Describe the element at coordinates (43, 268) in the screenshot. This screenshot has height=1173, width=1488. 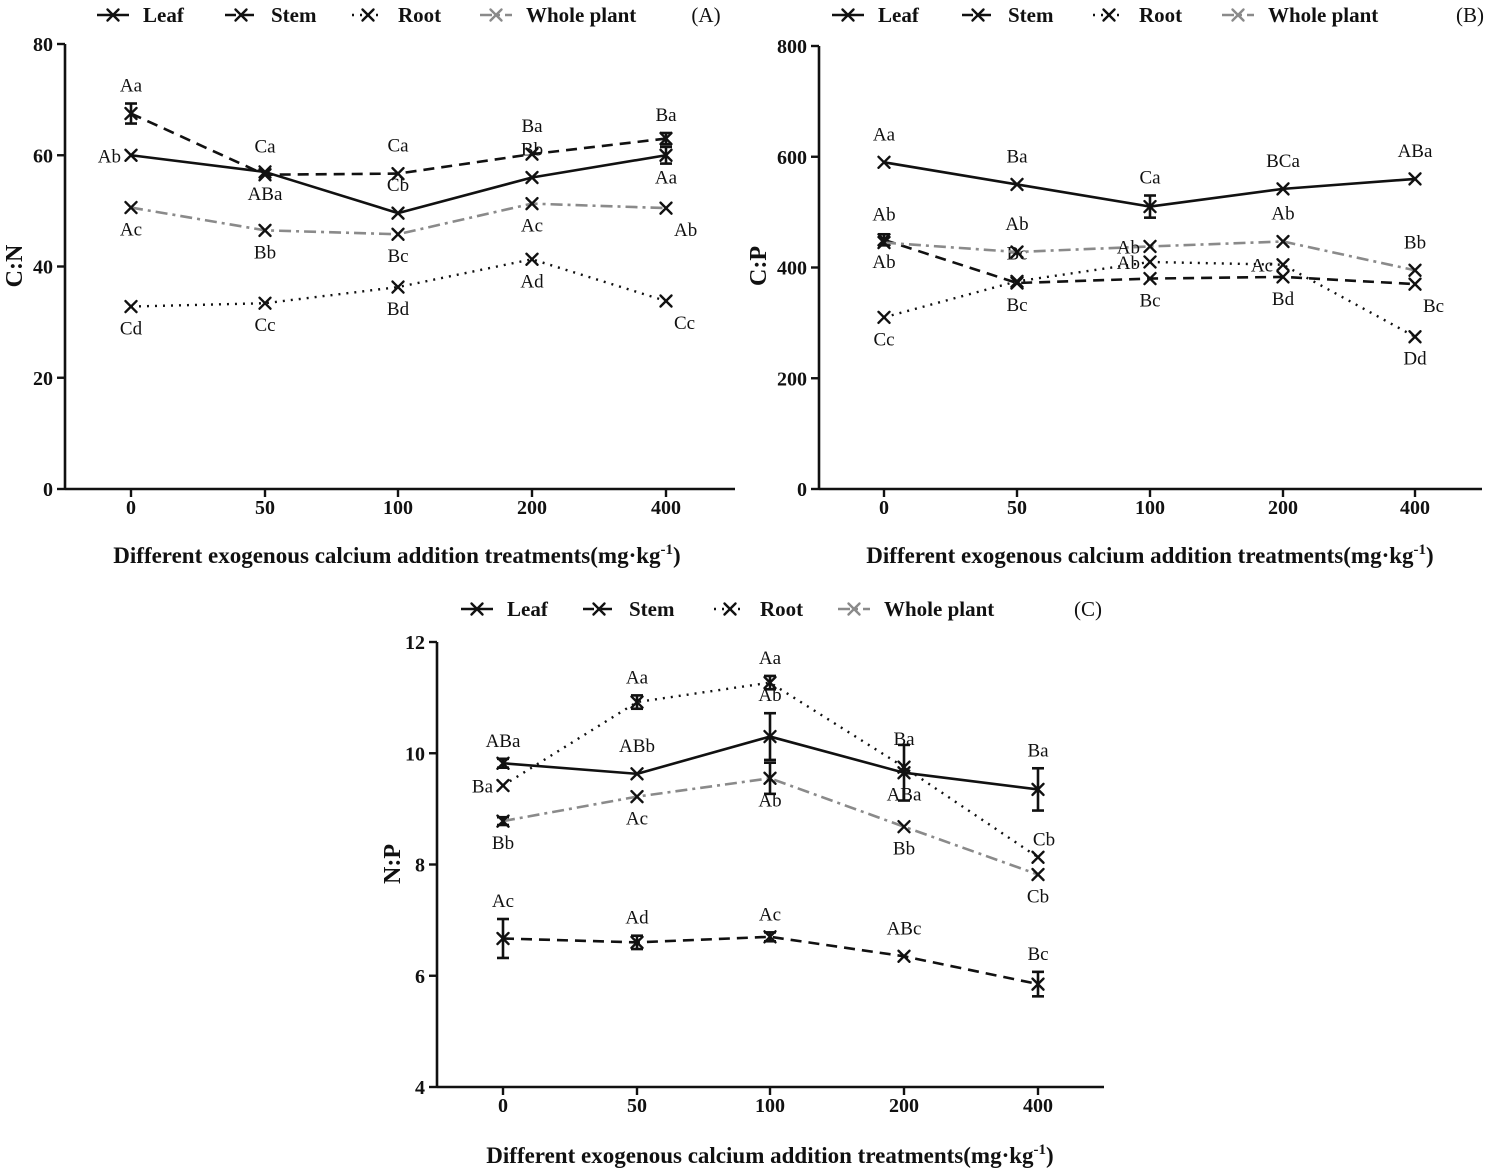
I see `y-tick-label: 40` at that location.